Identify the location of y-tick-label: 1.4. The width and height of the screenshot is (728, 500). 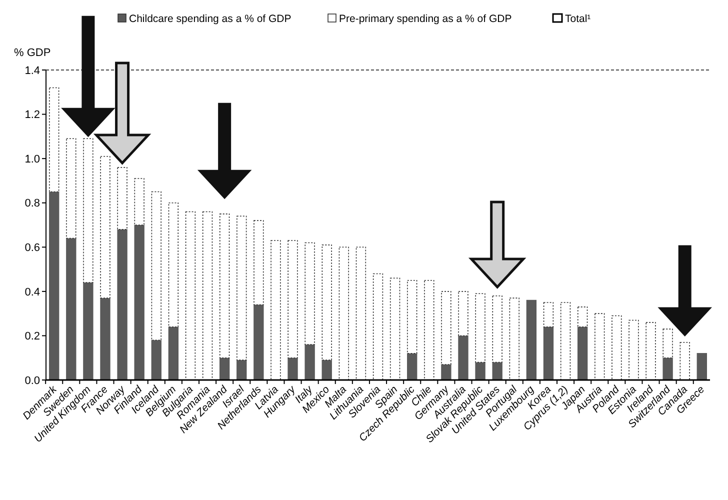
(32, 70).